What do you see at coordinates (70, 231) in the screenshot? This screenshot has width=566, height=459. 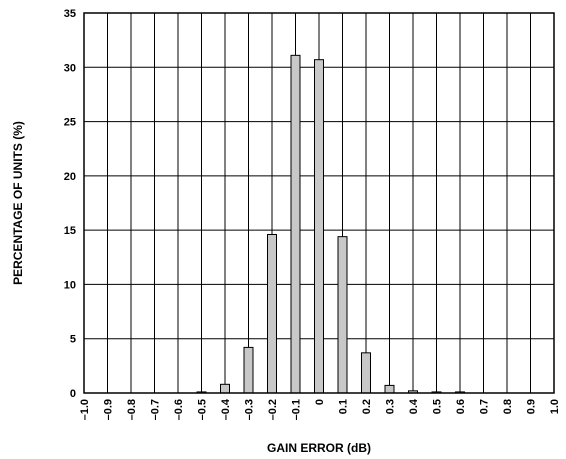 I see `y-tick-label: 15` at bounding box center [70, 231].